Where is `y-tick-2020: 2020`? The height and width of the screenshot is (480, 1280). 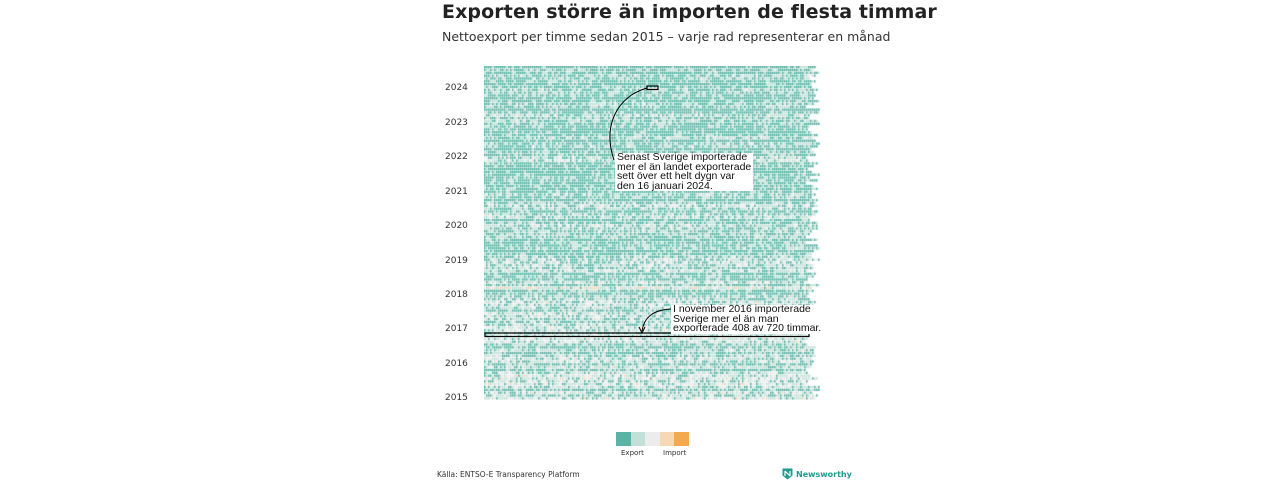 y-tick-2020: 2020 is located at coordinates (456, 226).